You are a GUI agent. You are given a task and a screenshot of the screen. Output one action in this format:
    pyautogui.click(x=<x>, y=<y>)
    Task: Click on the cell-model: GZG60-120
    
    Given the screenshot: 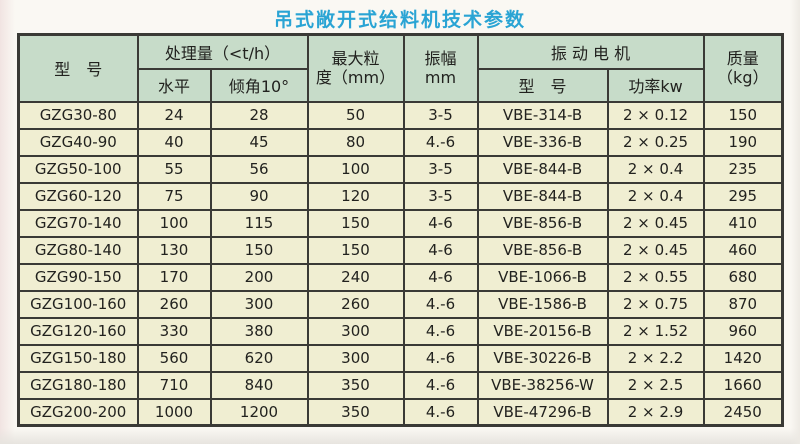 What is the action you would take?
    pyautogui.click(x=78, y=196)
    